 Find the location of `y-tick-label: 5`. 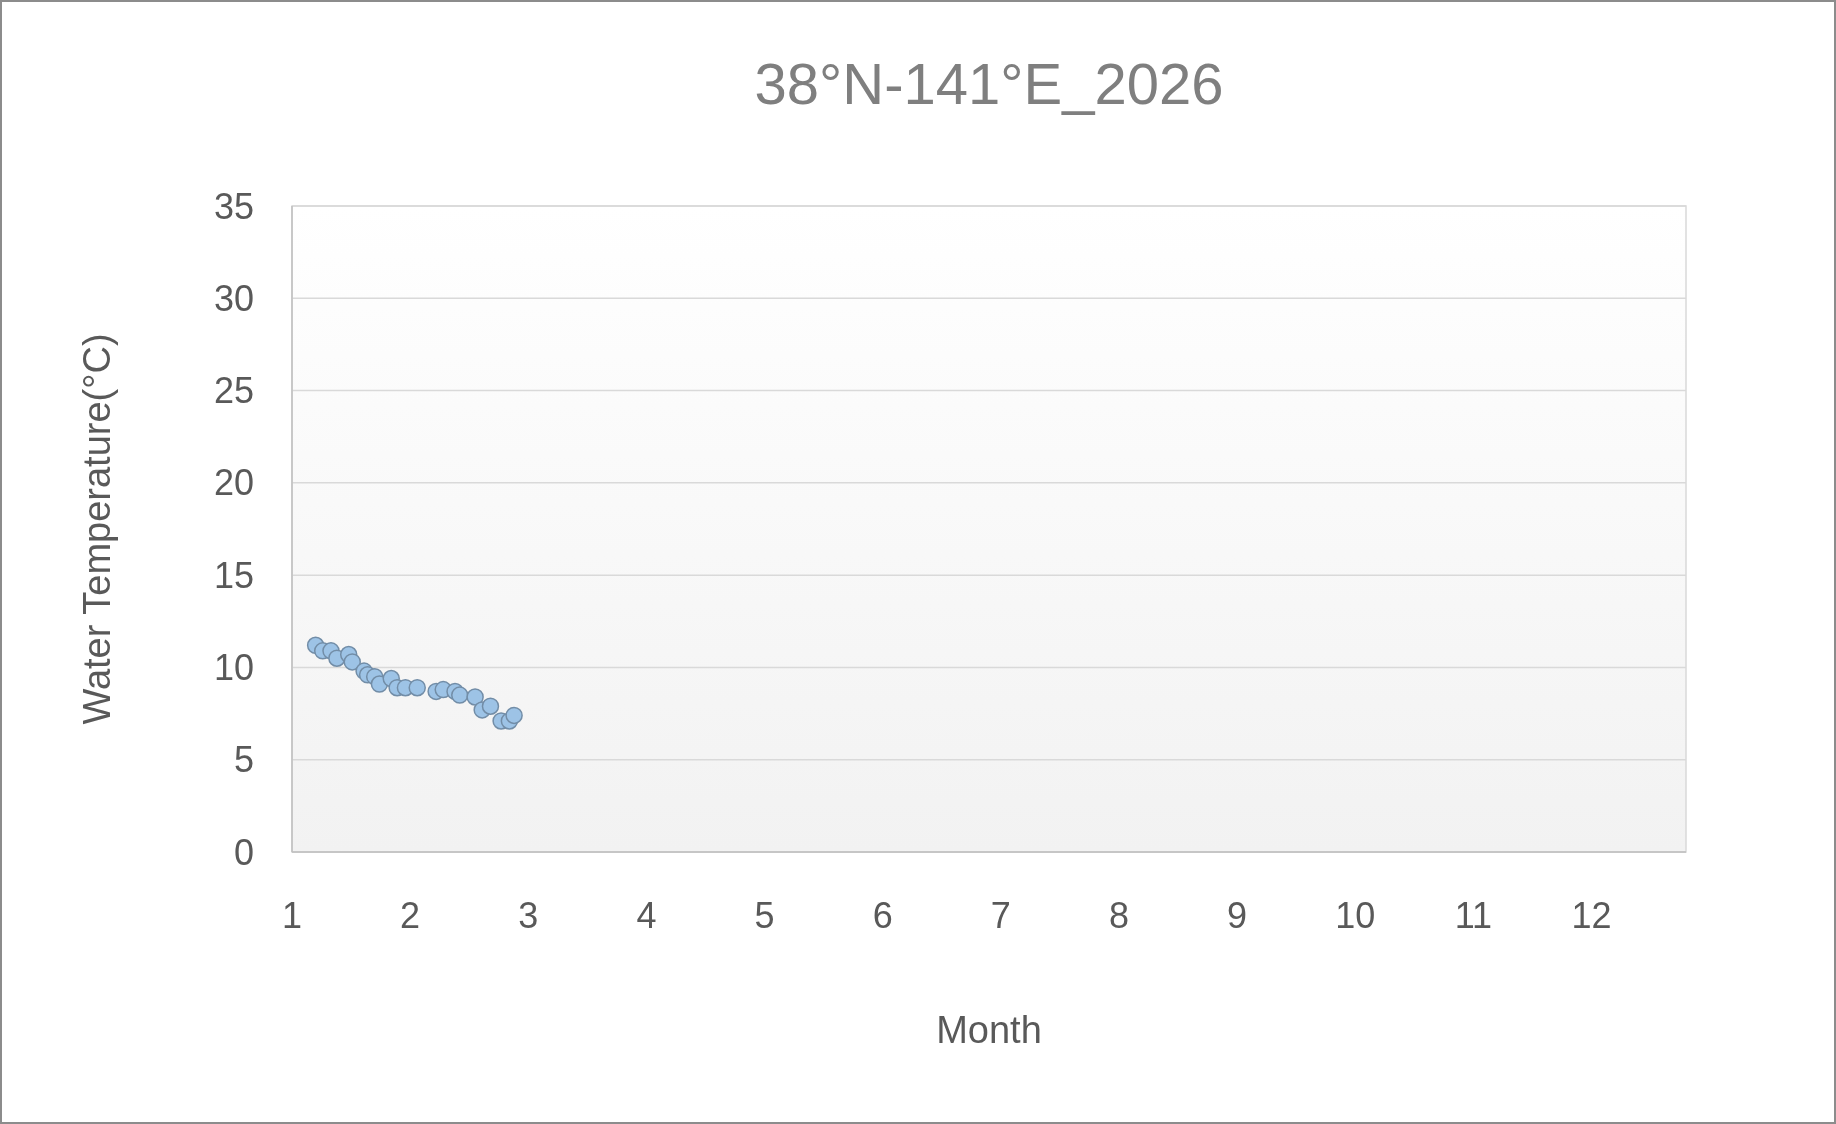

y-tick-label: 5 is located at coordinates (243, 760).